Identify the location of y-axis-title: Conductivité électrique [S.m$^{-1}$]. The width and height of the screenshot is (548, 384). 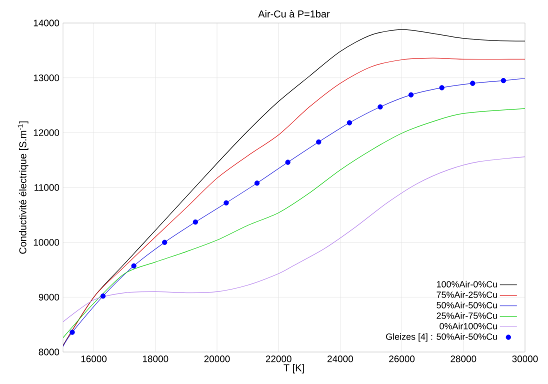
(23, 187).